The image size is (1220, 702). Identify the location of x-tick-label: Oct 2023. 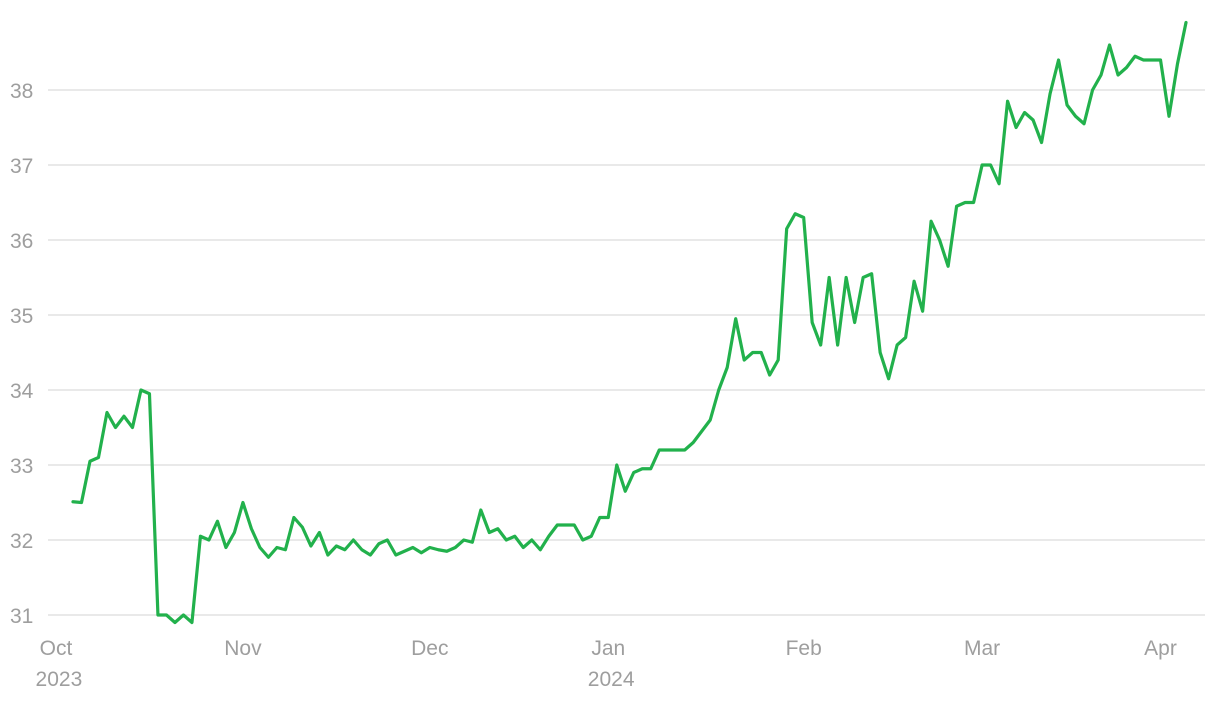
(56, 664).